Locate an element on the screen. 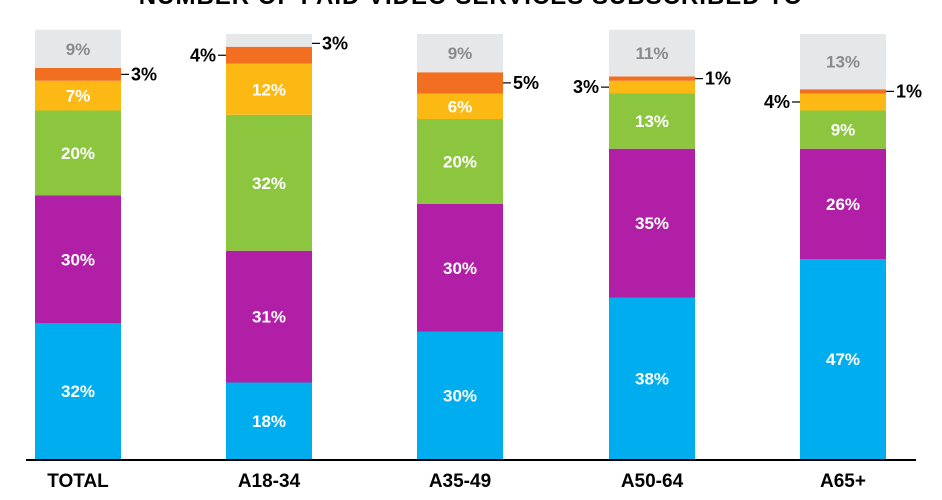  data-label-outside: 5% is located at coordinates (526, 83).